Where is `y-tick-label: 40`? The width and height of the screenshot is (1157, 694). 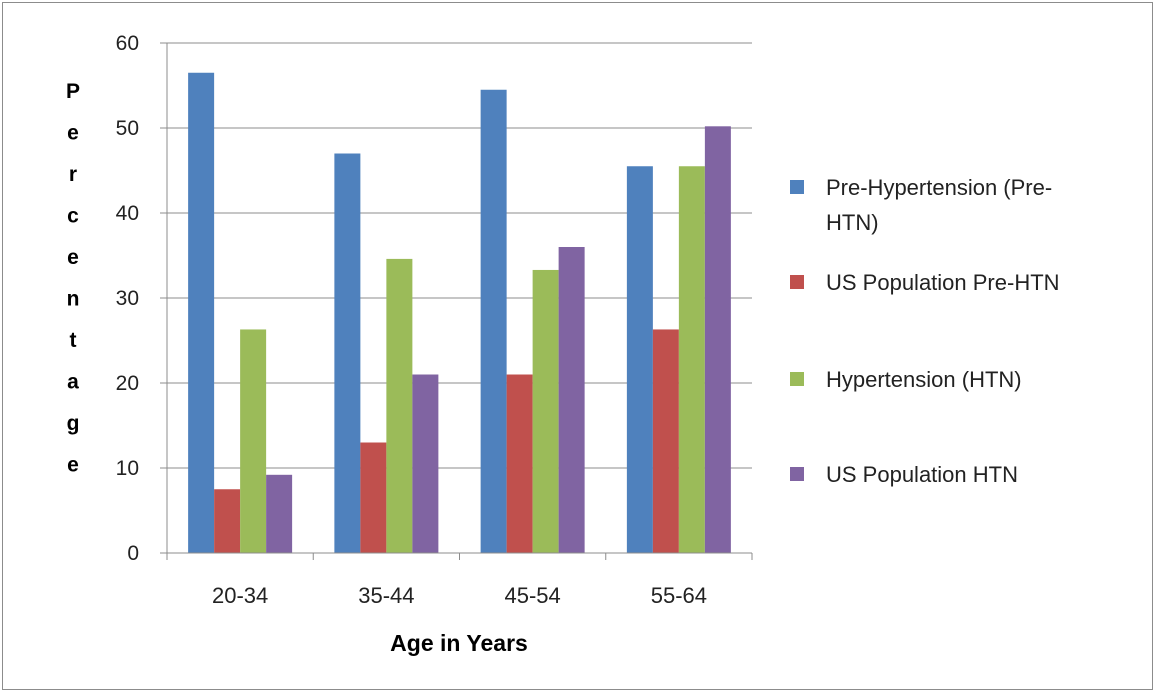 y-tick-label: 40 is located at coordinates (127, 213).